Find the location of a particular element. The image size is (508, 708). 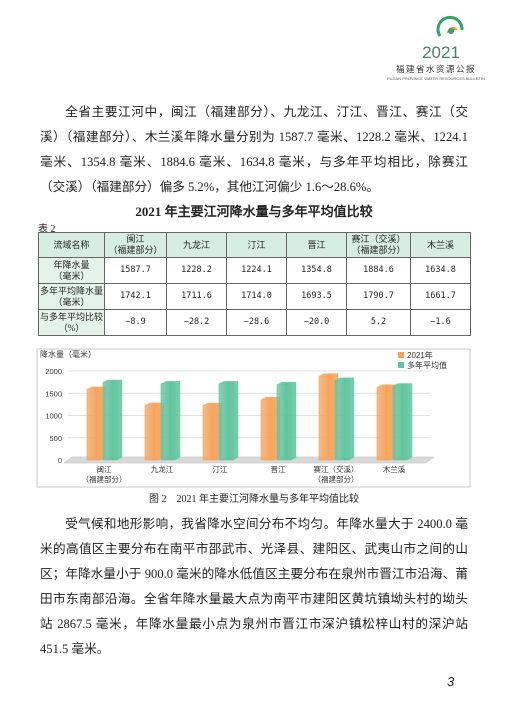

table-cell: 1714.0 is located at coordinates (256, 296).